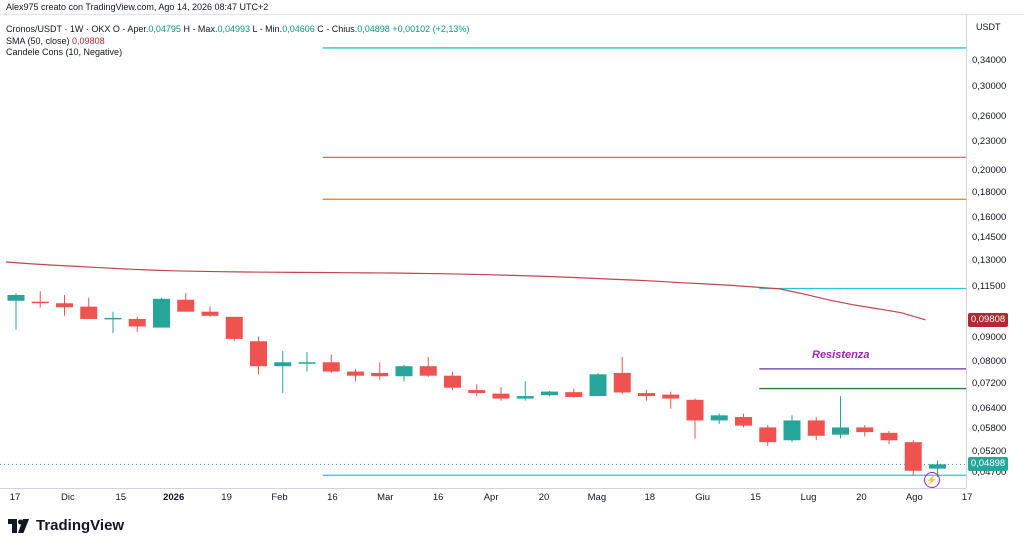  Describe the element at coordinates (597, 497) in the screenshot. I see `time-tick-label: Mag` at that location.